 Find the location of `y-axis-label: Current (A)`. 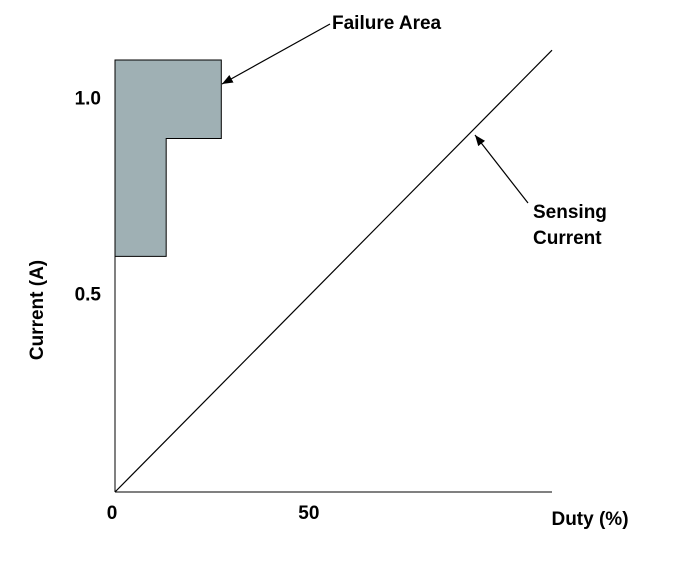

y-axis-label: Current (A) is located at coordinates (37, 310).